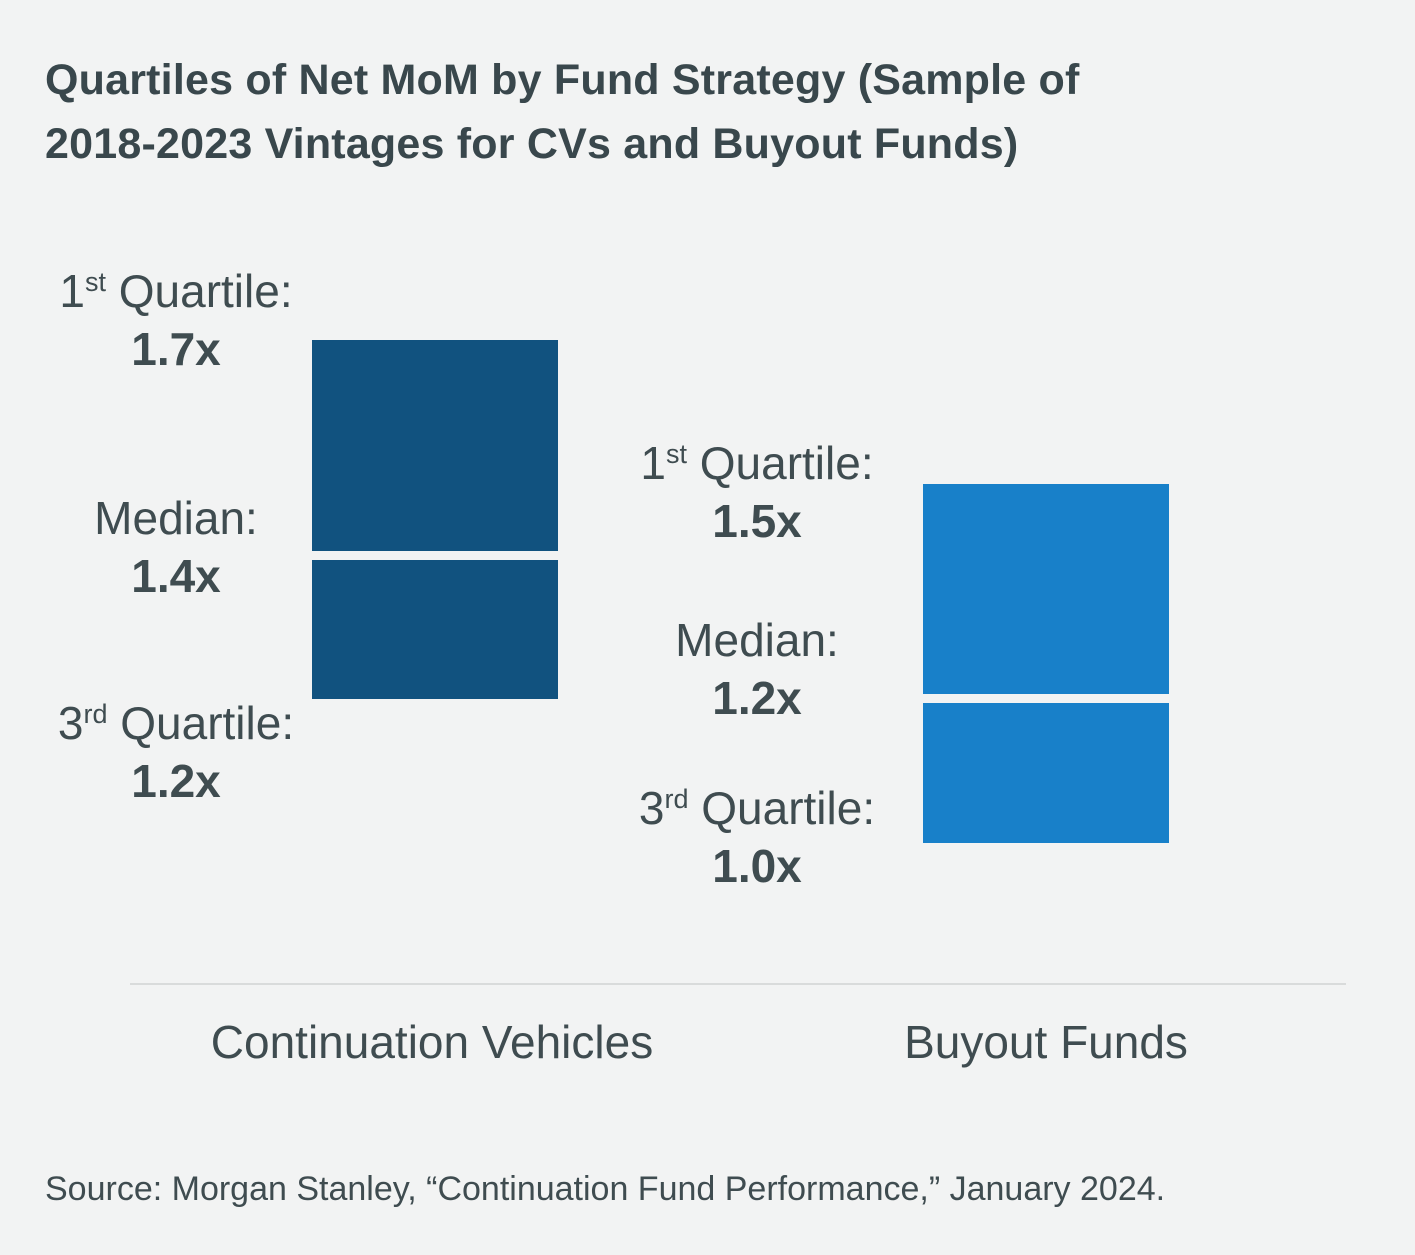 This screenshot has width=1415, height=1255. I want to click on cv-median-name: Median:, so click(176, 518).